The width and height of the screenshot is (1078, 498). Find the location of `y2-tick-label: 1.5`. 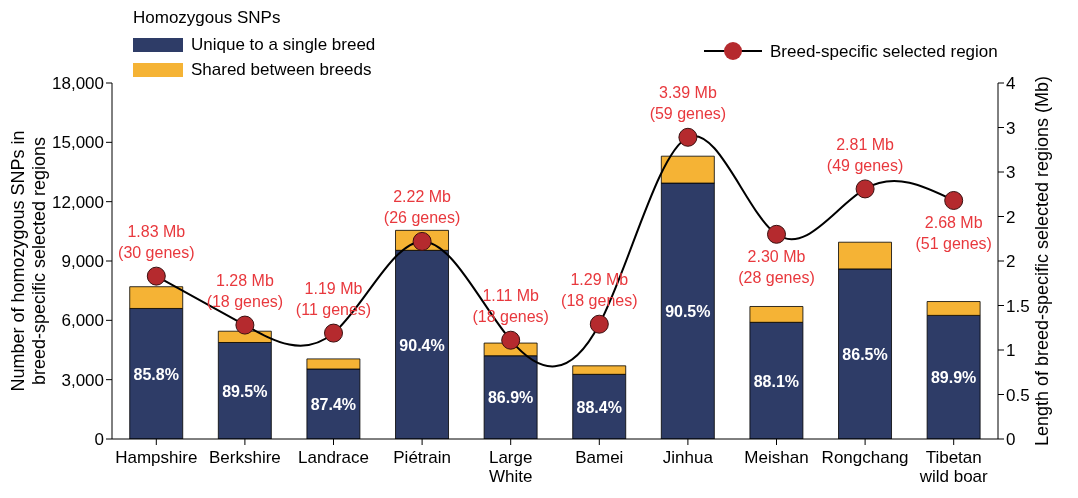

y2-tick-label: 1.5 is located at coordinates (1018, 306).